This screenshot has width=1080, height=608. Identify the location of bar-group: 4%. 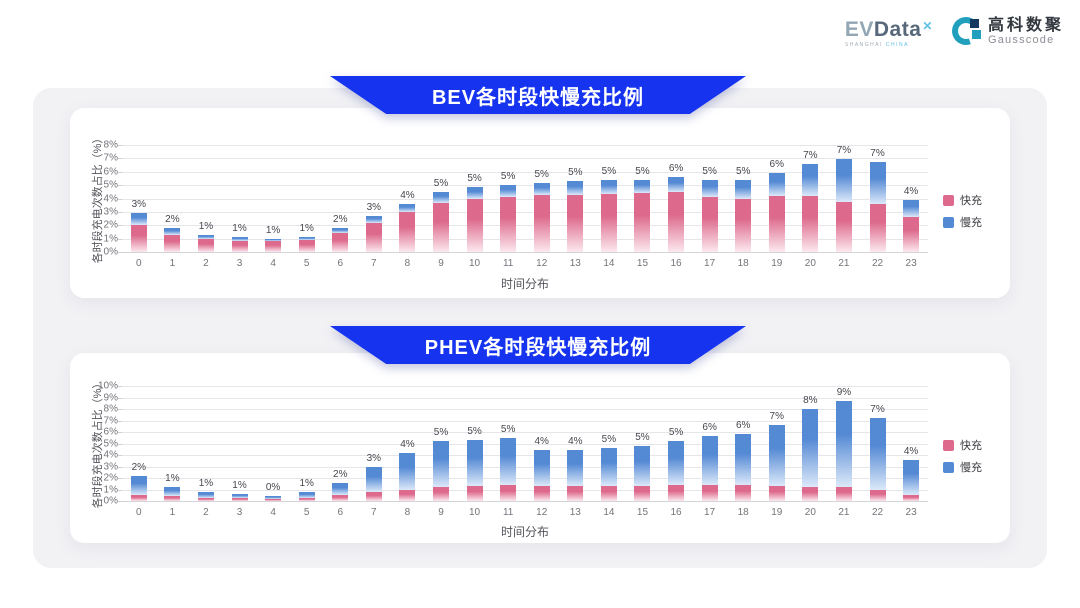
(911, 198).